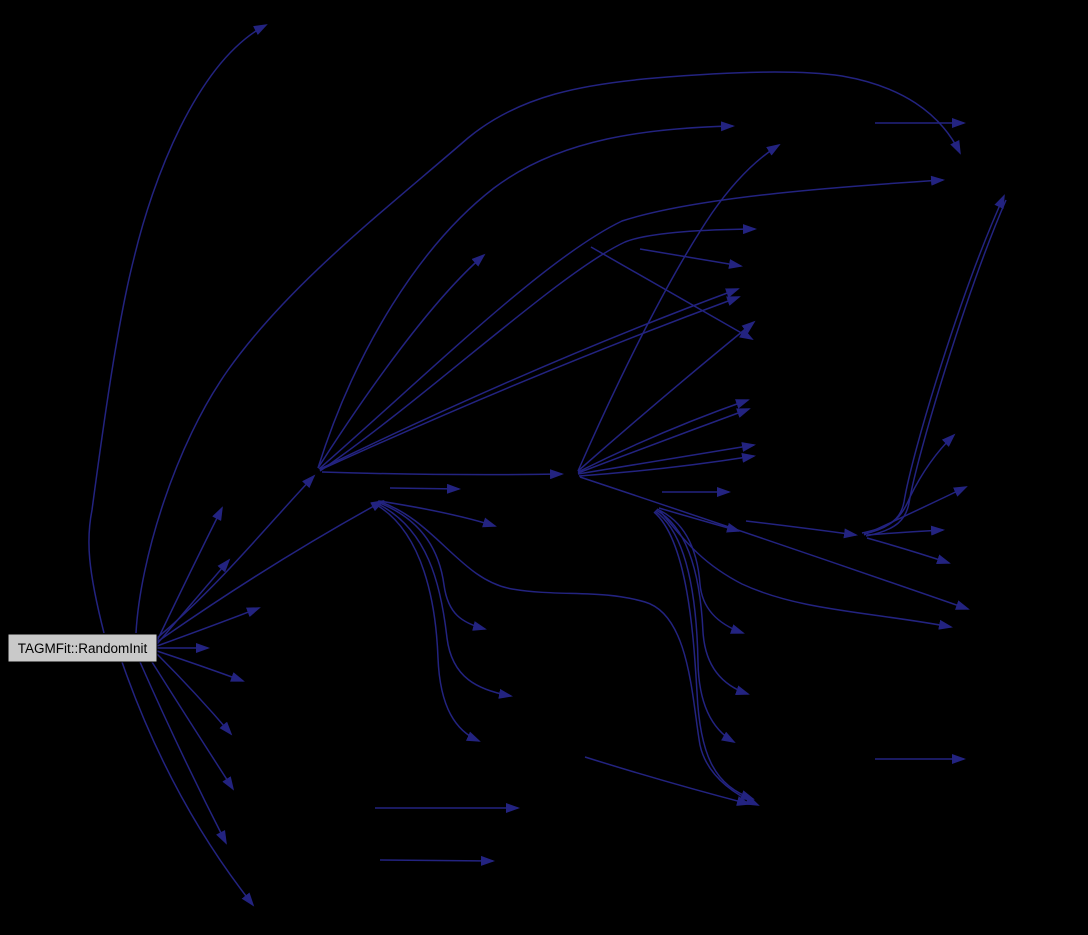  Describe the element at coordinates (425, 488) in the screenshot. I see `edge-hub2-short-right` at that location.